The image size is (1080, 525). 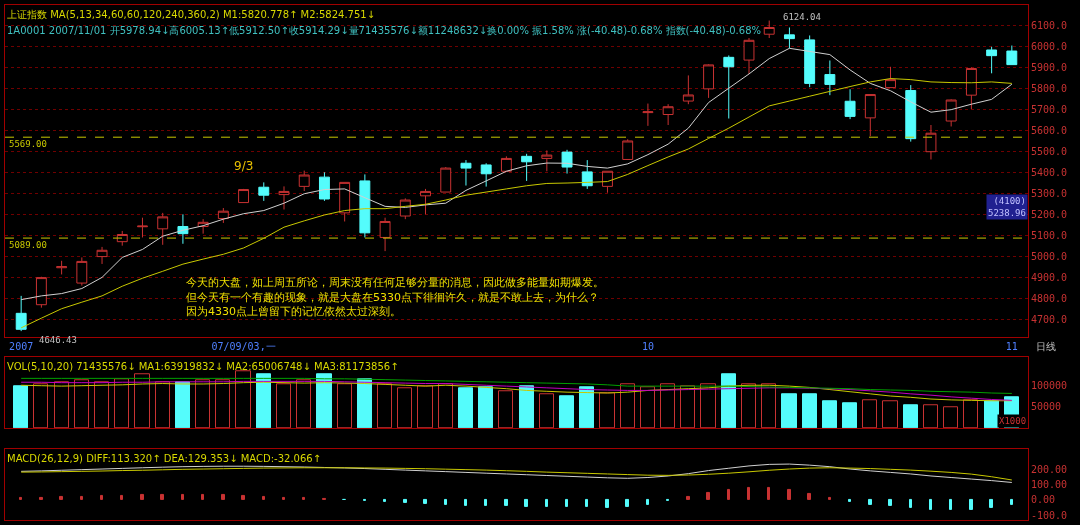 I want to click on ref-line-label: 5089.00, so click(x=28, y=245).